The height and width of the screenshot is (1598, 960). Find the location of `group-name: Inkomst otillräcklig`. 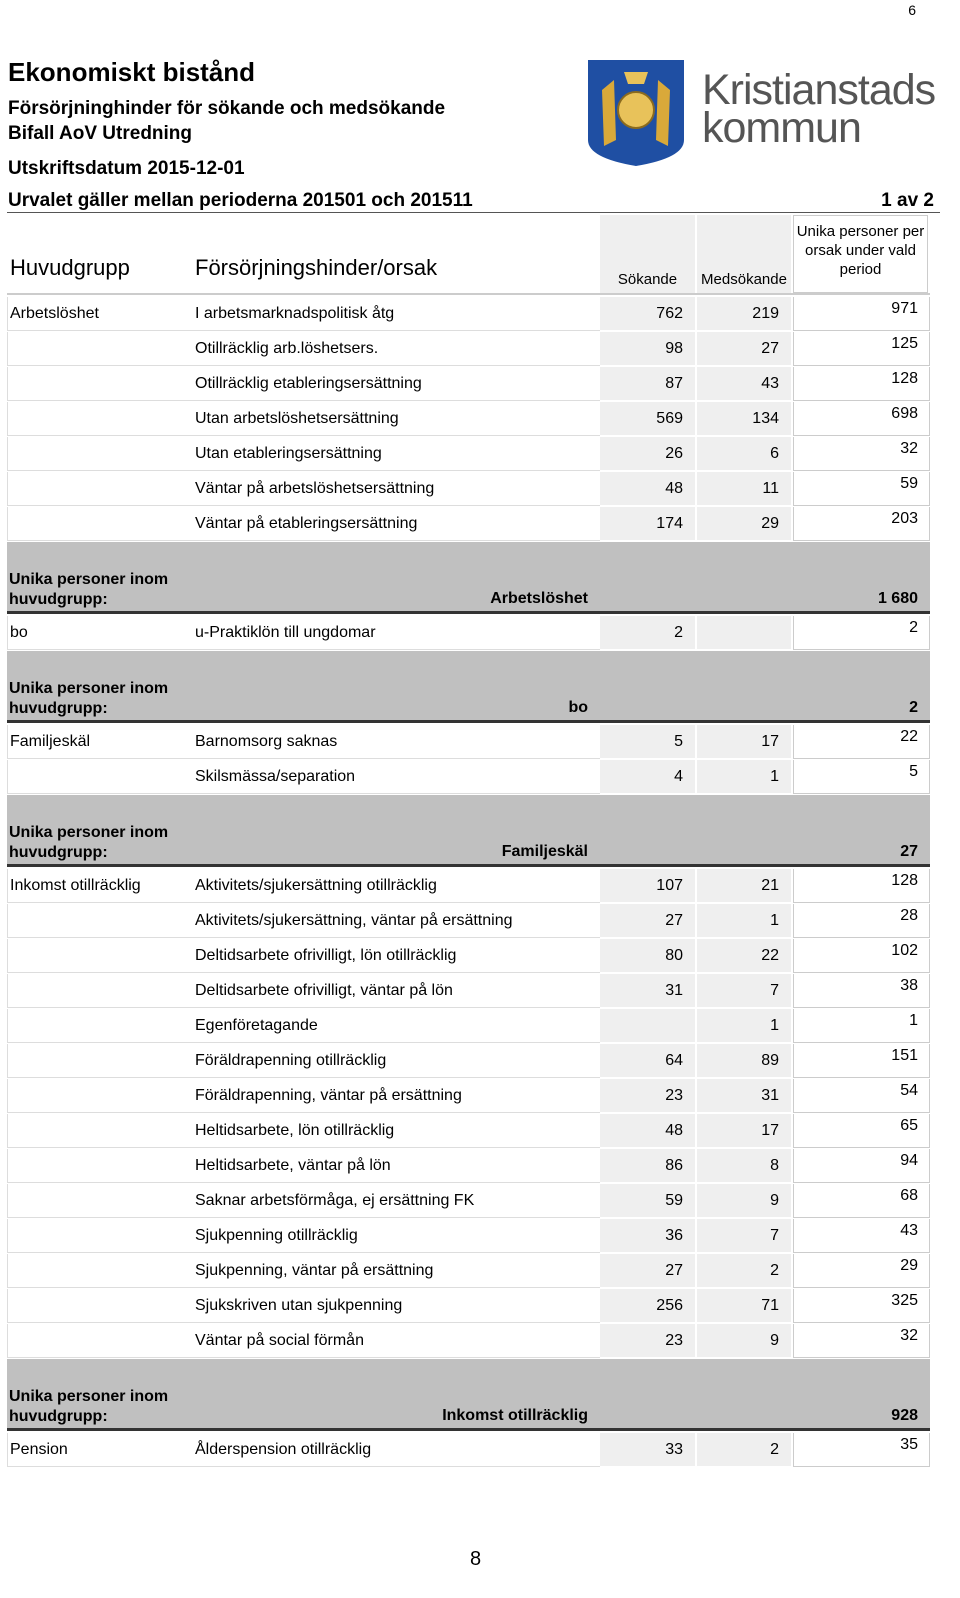

group-name: Inkomst otillräcklig is located at coordinates (75, 885).